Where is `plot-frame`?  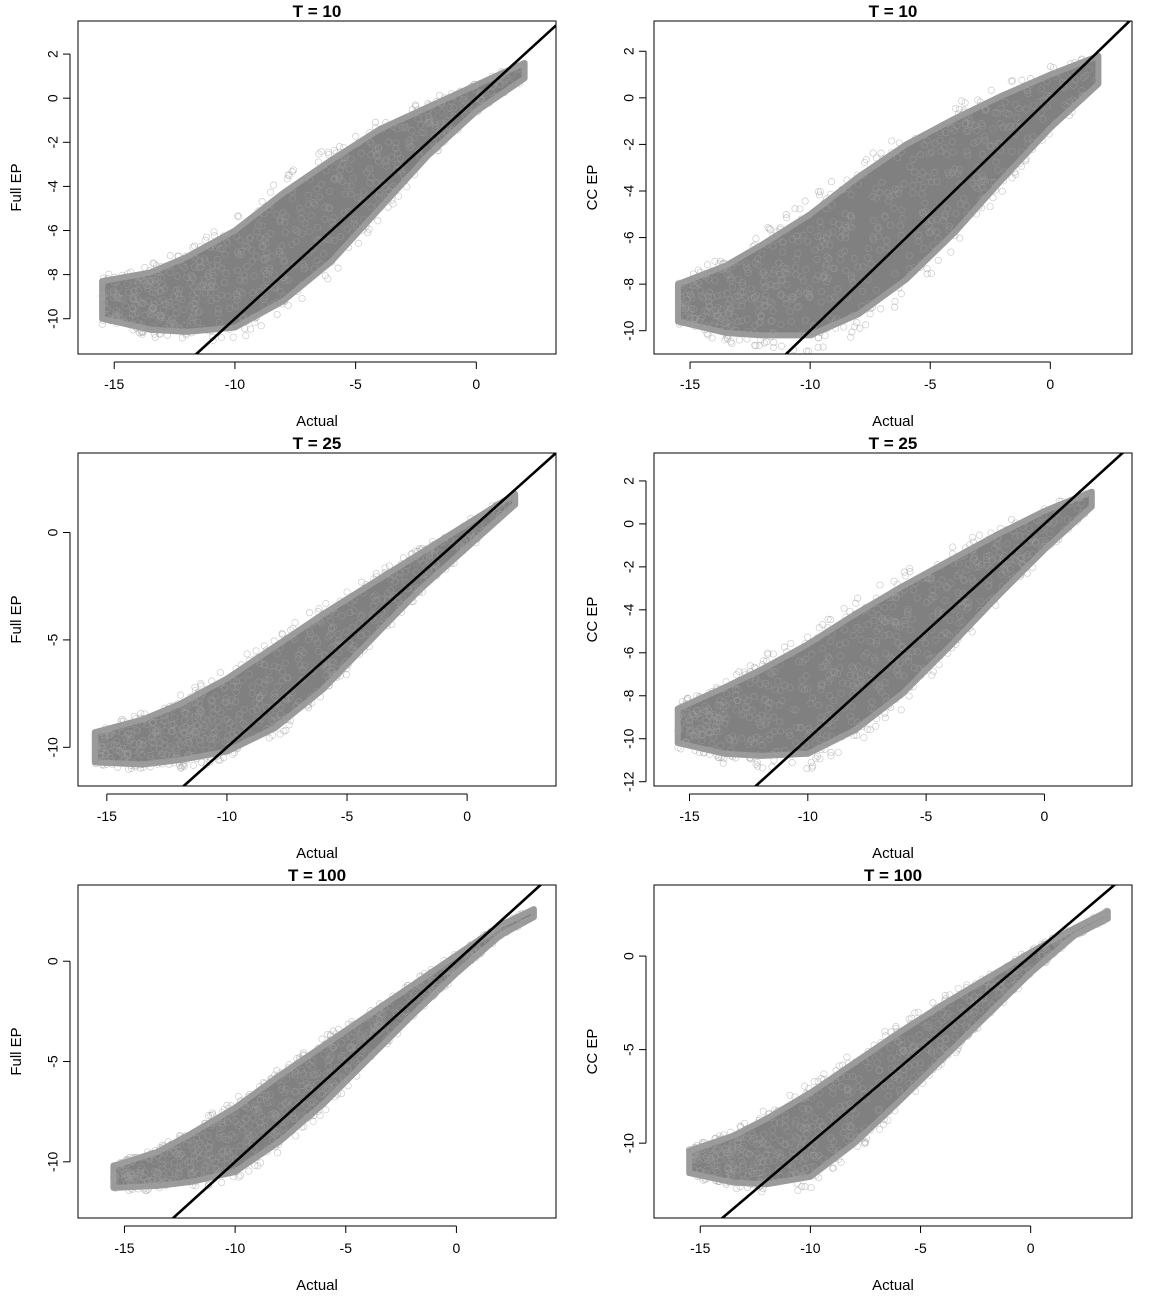
plot-frame is located at coordinates (893, 1051).